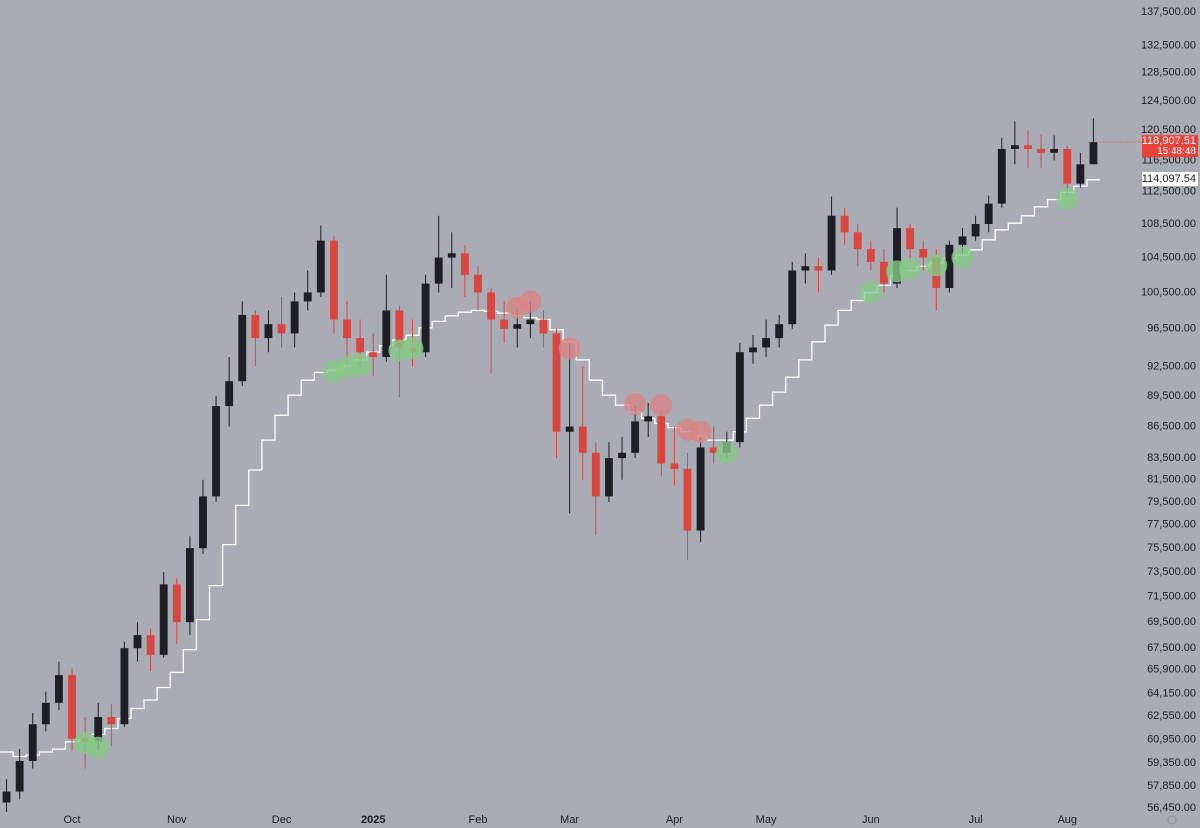  I want to click on y-tick-label: 62,550.00, so click(1171, 716).